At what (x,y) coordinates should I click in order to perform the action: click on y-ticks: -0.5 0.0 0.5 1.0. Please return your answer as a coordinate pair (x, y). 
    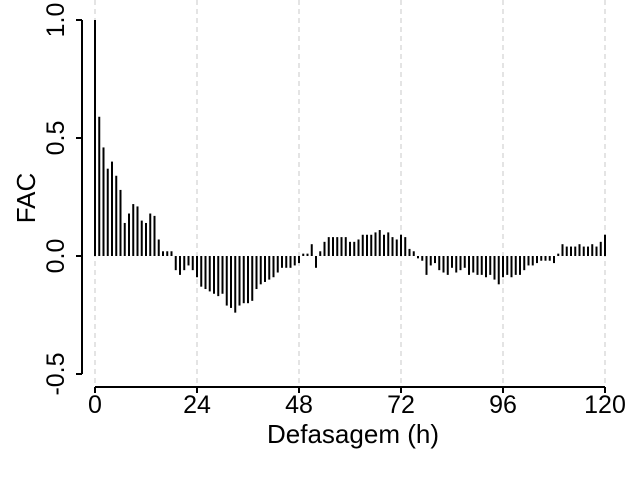
    Looking at the image, I should click on (62, 199).